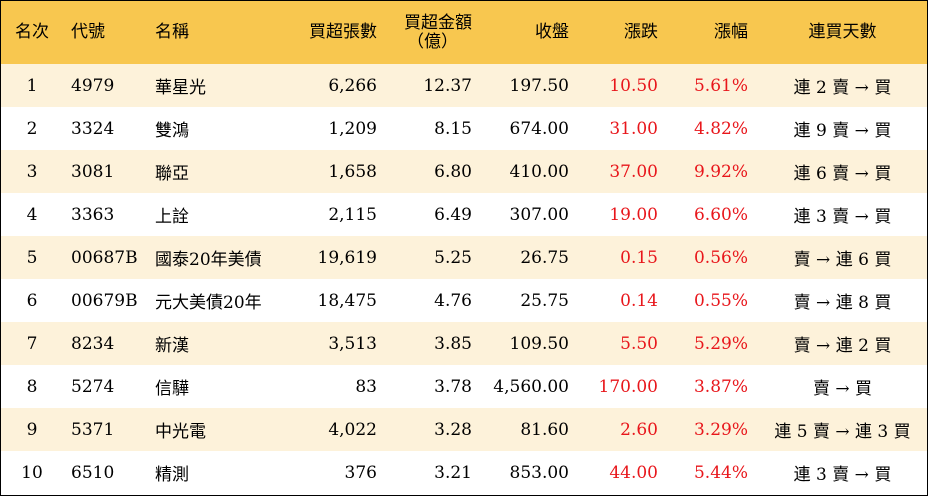 The image size is (928, 496). Describe the element at coordinates (539, 472) in the screenshot. I see `cell-close: 853.00` at that location.